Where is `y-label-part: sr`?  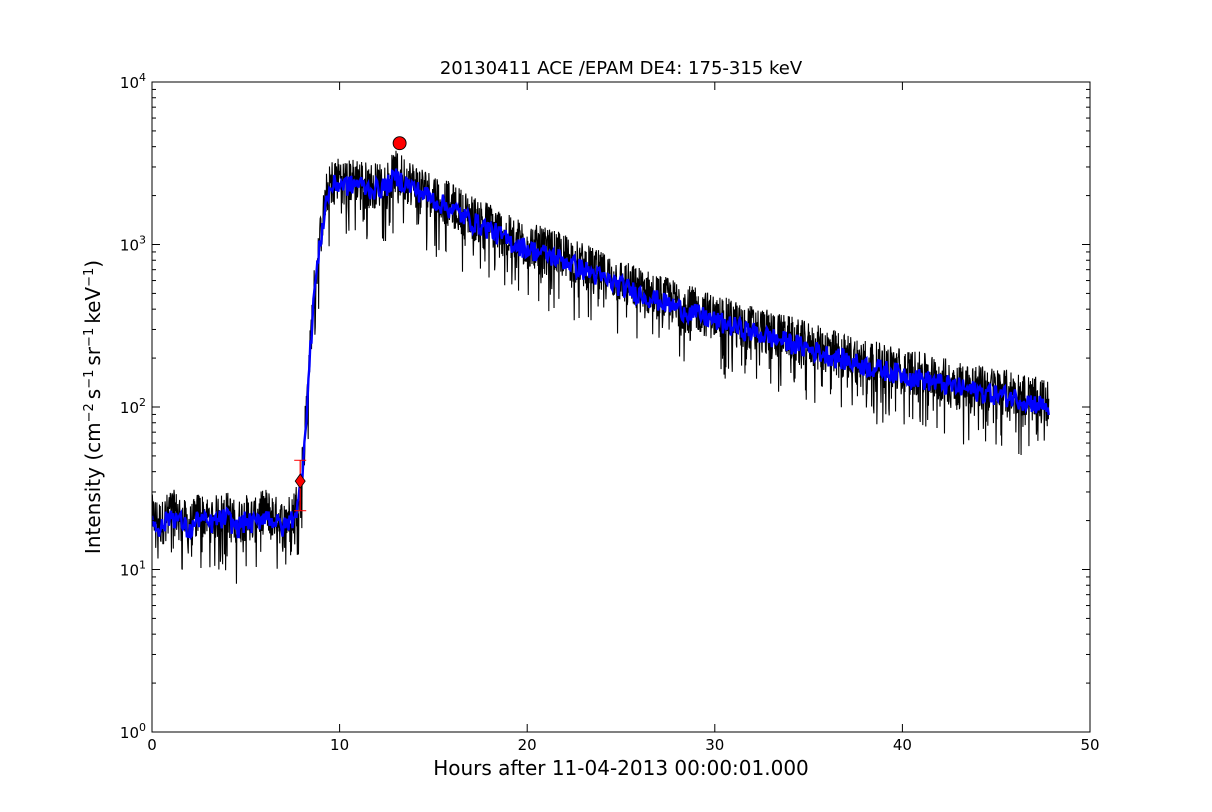 y-label-part: sr is located at coordinates (93, 355).